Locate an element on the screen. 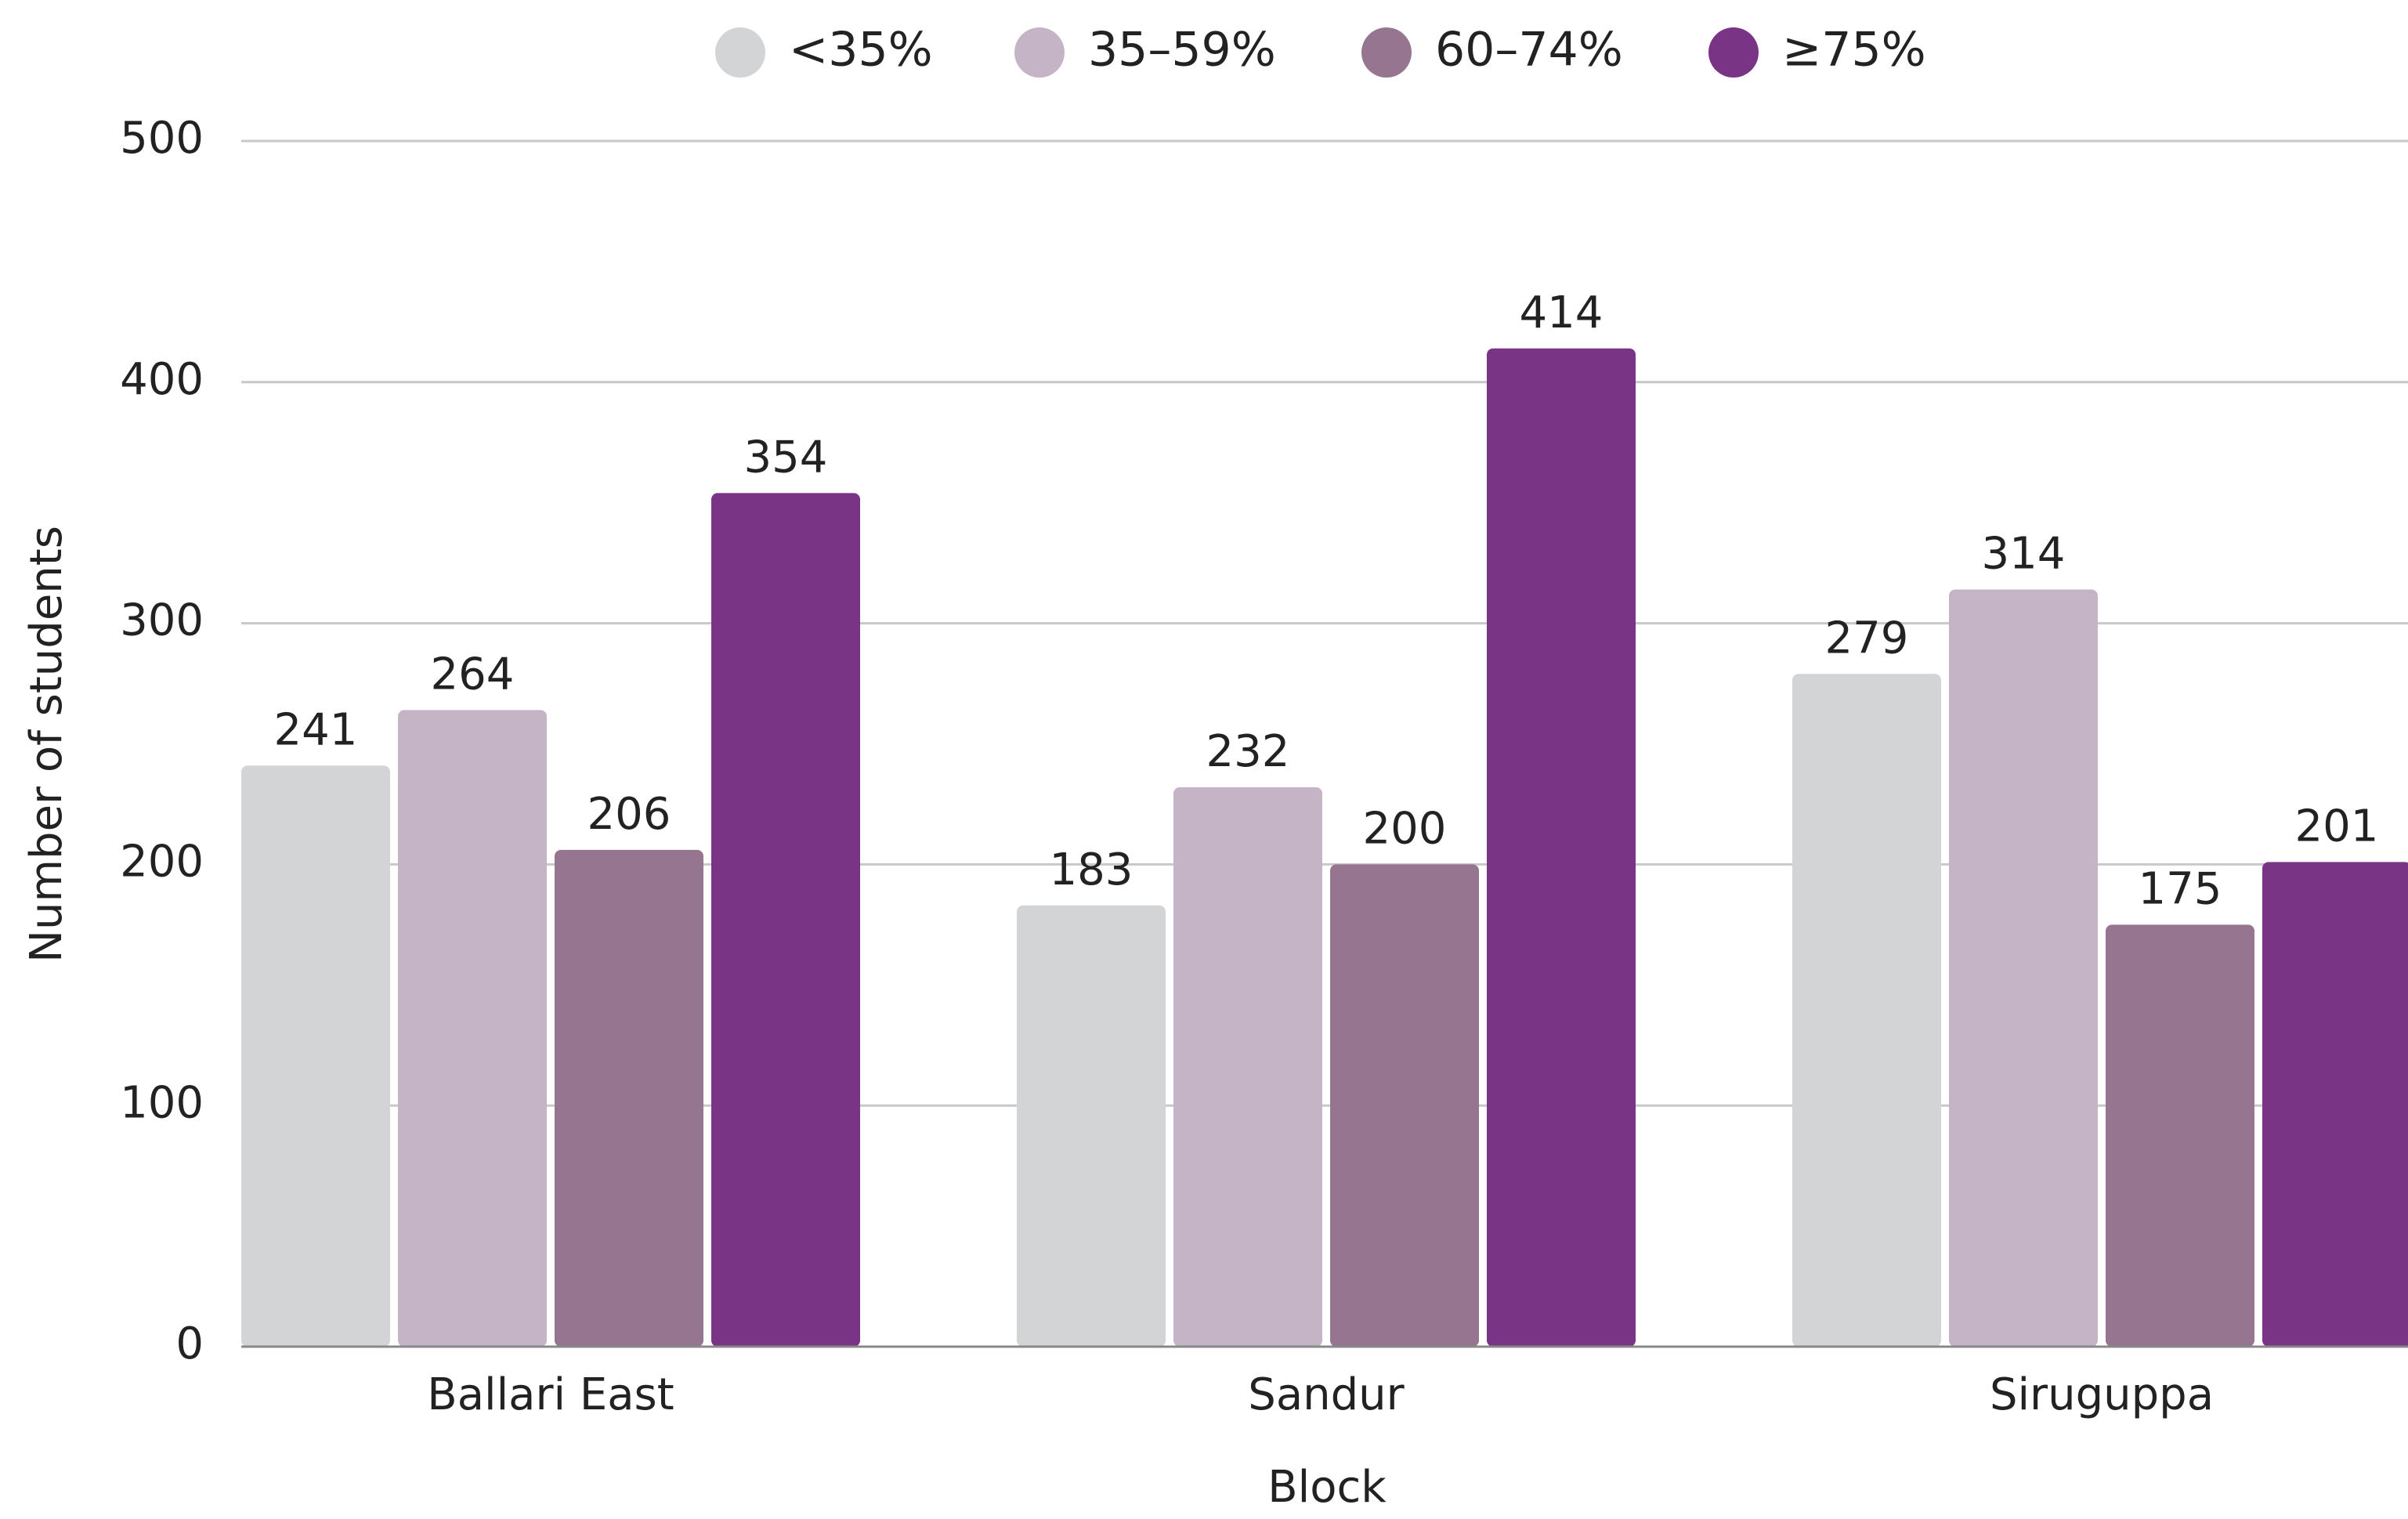 The image size is (2408, 1519). data-label: 201 is located at coordinates (2337, 826).